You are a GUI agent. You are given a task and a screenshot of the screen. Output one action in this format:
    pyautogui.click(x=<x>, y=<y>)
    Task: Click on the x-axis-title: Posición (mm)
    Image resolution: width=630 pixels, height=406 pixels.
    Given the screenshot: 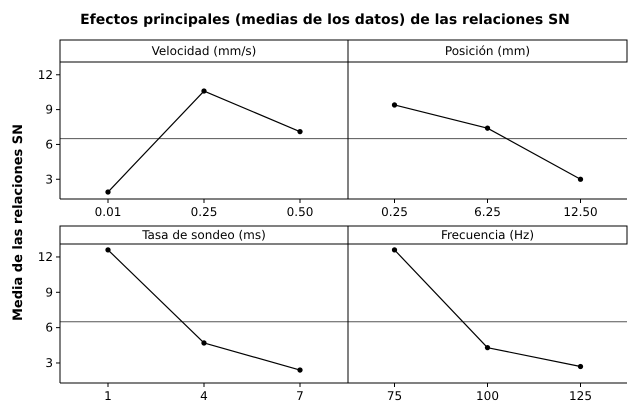 What is the action you would take?
    pyautogui.click(x=487, y=51)
    